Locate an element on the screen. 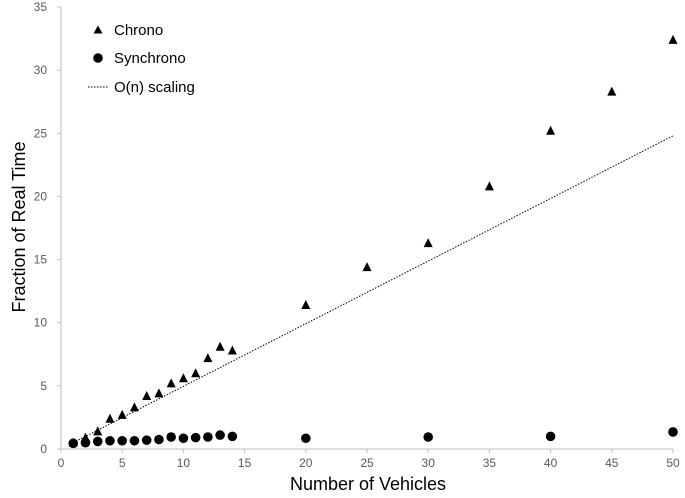 The image size is (685, 498). x-tick-label: 40 is located at coordinates (551, 463).